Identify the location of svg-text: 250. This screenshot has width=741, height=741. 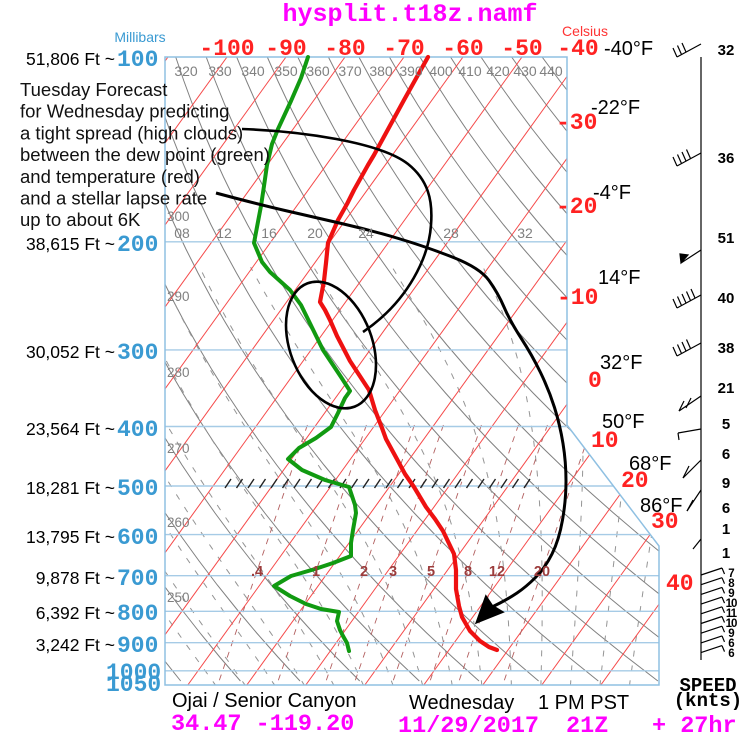
(178, 597).